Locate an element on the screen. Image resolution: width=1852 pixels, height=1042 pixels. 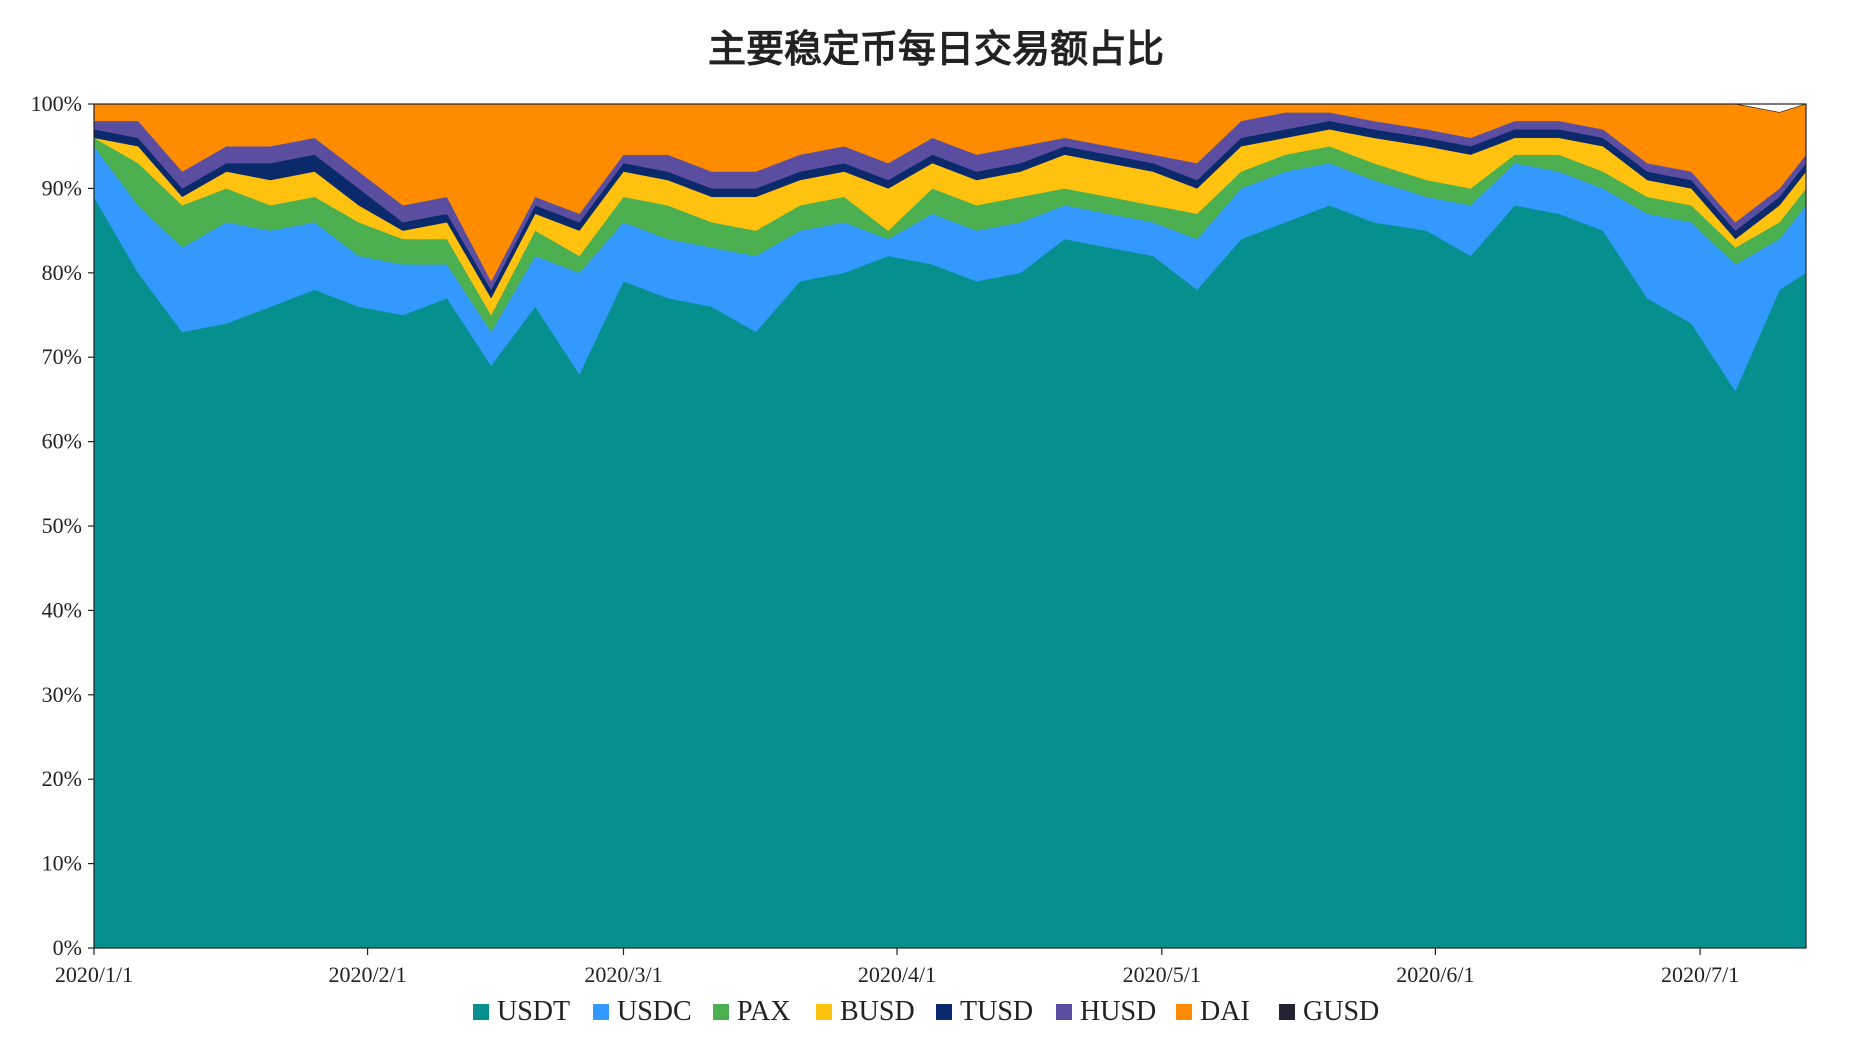
legend-label: TUSD is located at coordinates (996, 1011).